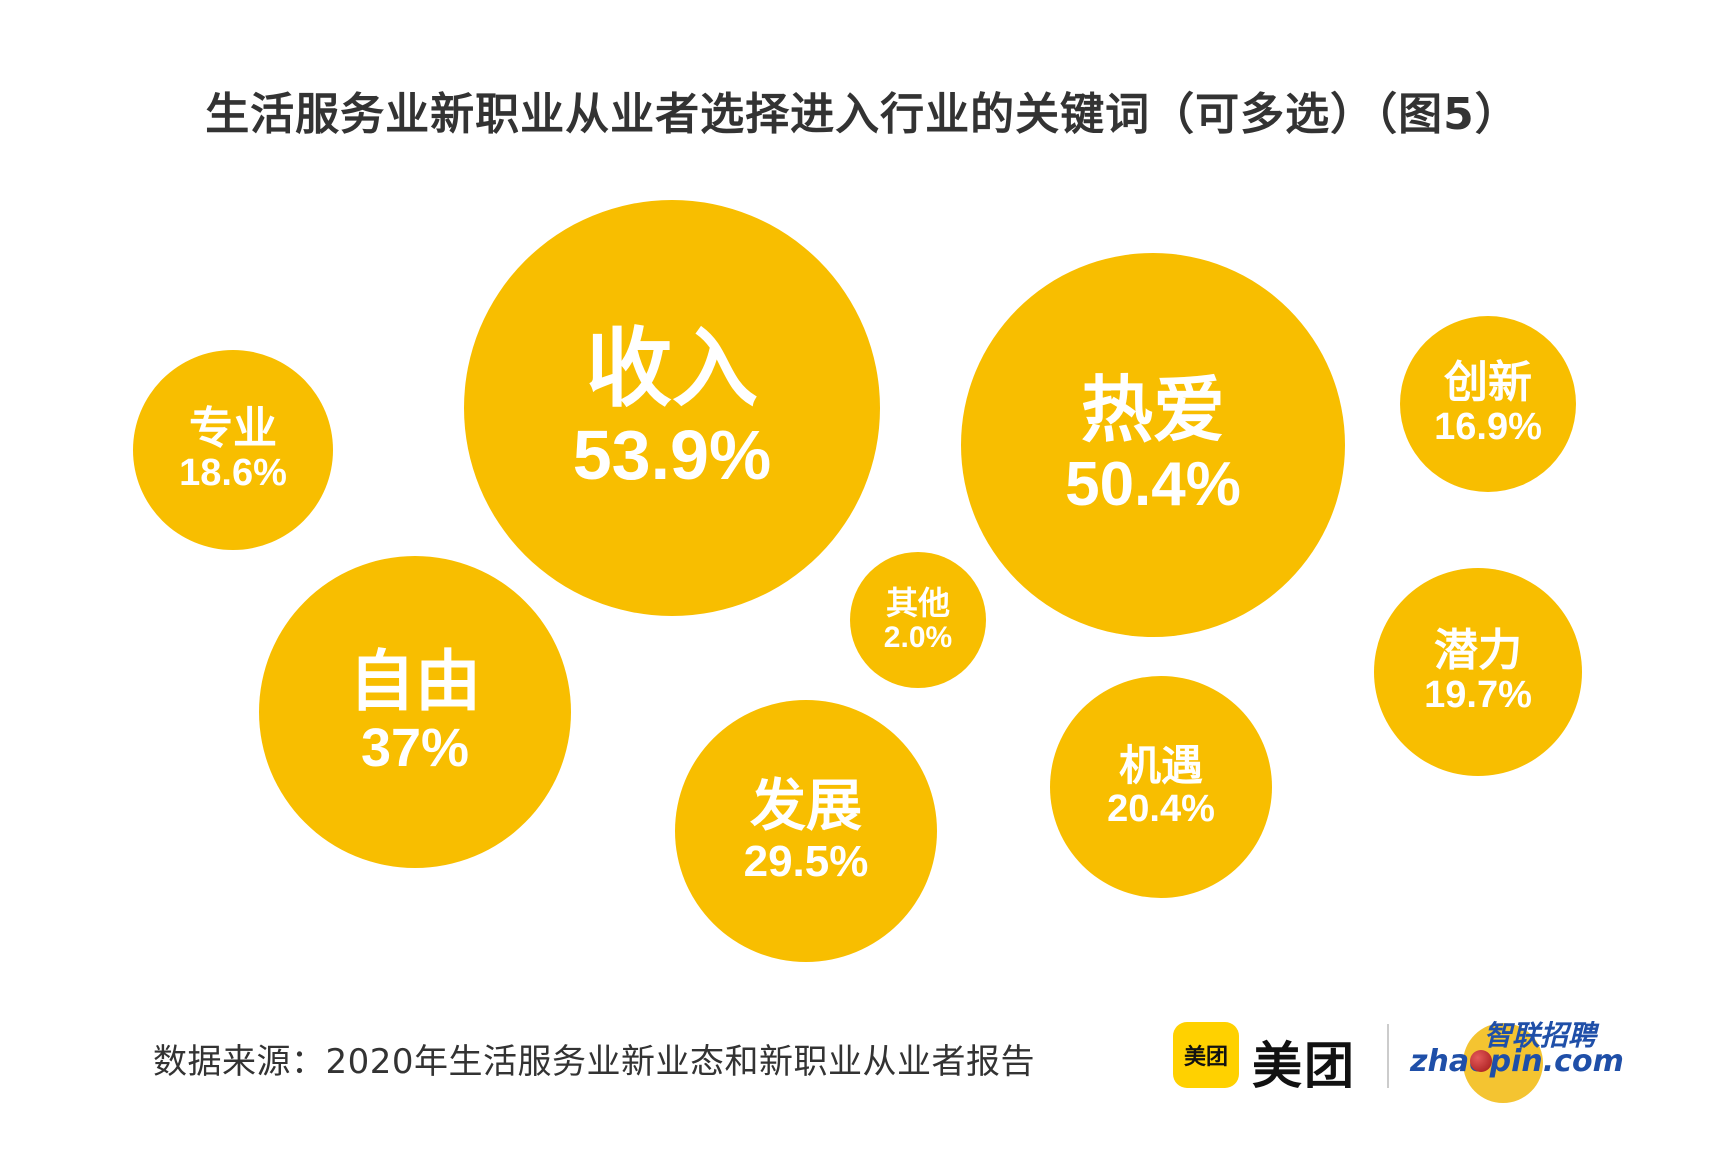 The height and width of the screenshot is (1164, 1725). I want to click on bubble-re-ai: 热爱 50.4%, so click(1153, 445).